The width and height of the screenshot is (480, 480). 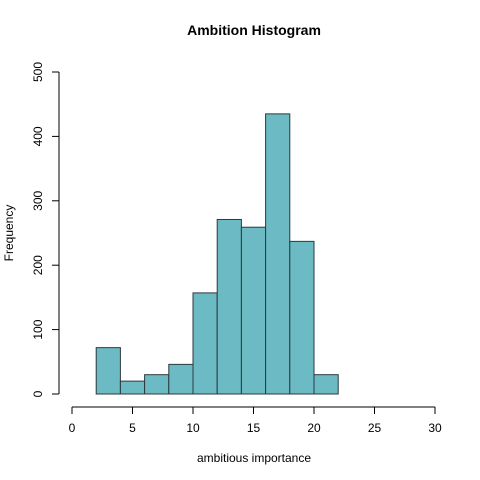 I want to click on y-tick-label: 100, so click(x=38, y=329).